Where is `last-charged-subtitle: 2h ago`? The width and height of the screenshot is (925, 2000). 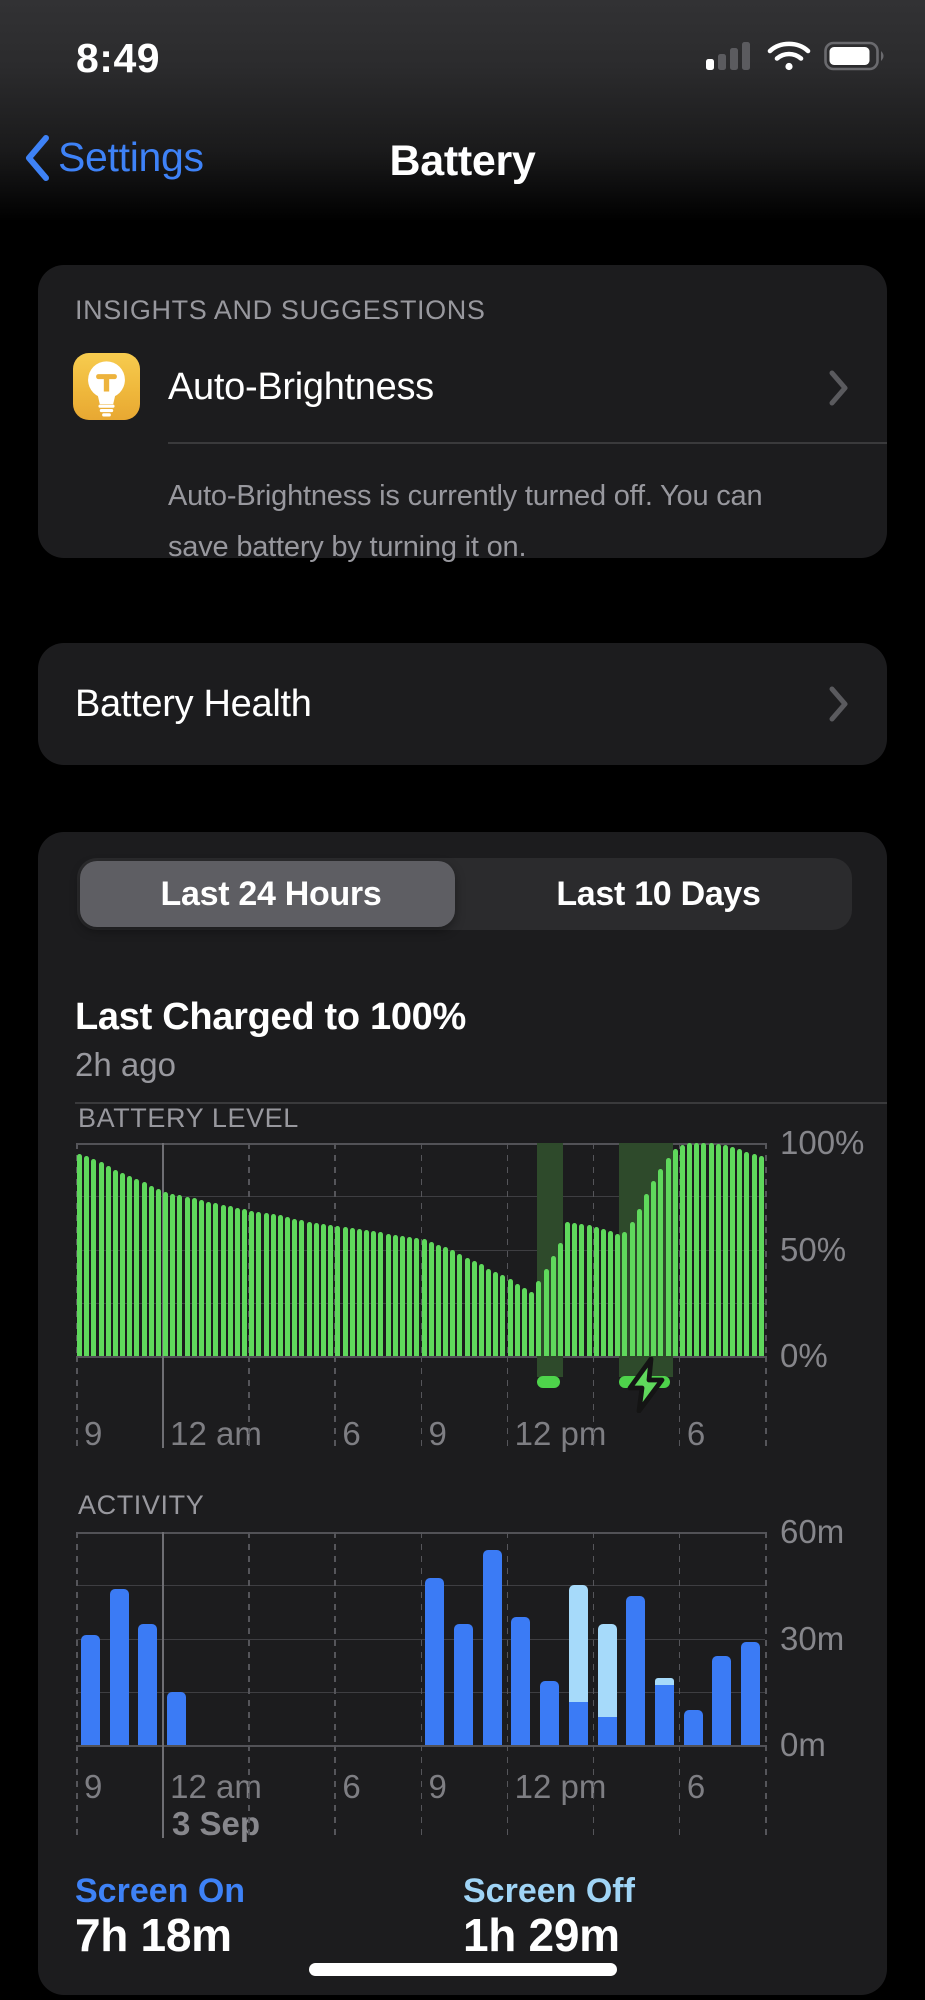
last-charged-subtitle: 2h ago is located at coordinates (125, 1064).